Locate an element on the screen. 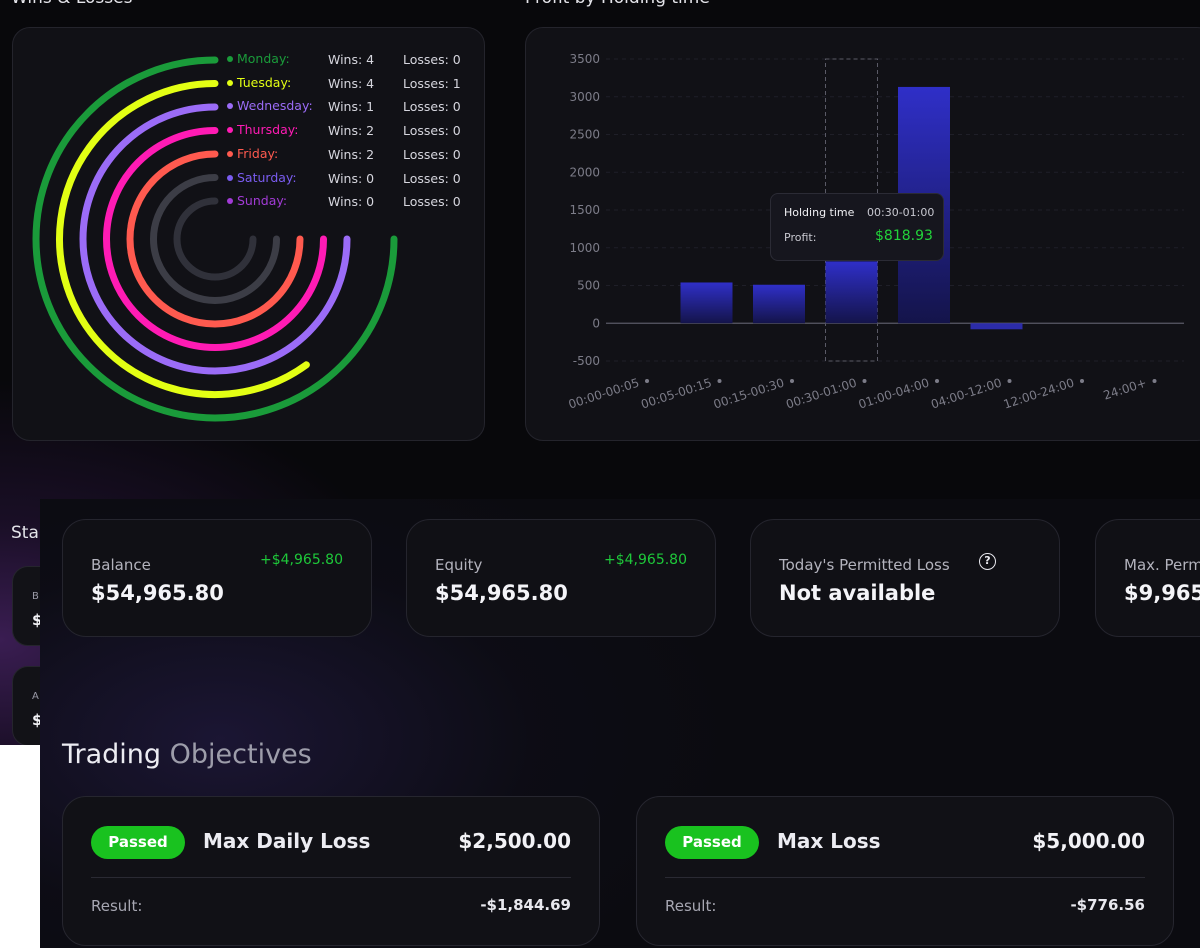 The image size is (1200, 948). max-permitted-label: Max. Perm is located at coordinates (1162, 565).